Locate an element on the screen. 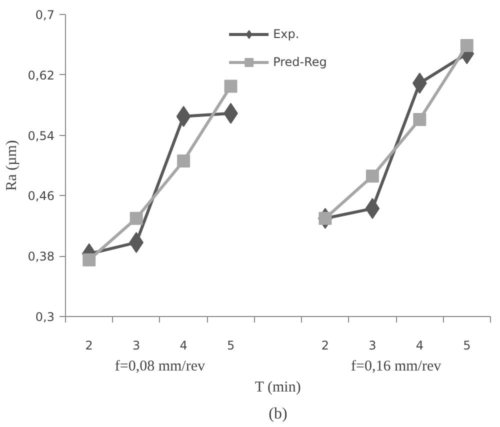 This screenshot has width=500, height=427. y-tick-label: 0,7 is located at coordinates (45, 15).